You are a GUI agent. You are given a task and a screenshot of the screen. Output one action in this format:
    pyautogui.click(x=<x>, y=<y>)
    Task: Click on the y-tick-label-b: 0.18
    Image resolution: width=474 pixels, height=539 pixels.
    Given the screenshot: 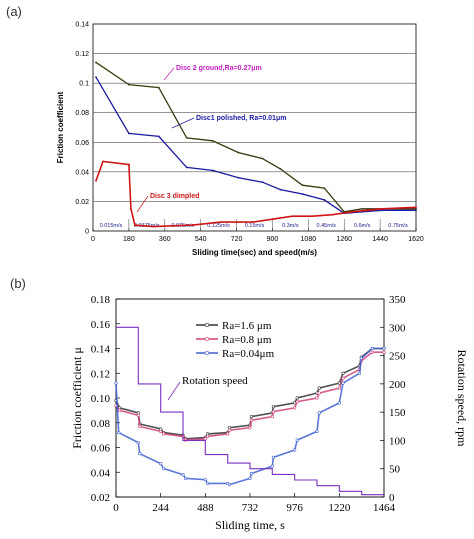 What is the action you would take?
    pyautogui.click(x=101, y=300)
    